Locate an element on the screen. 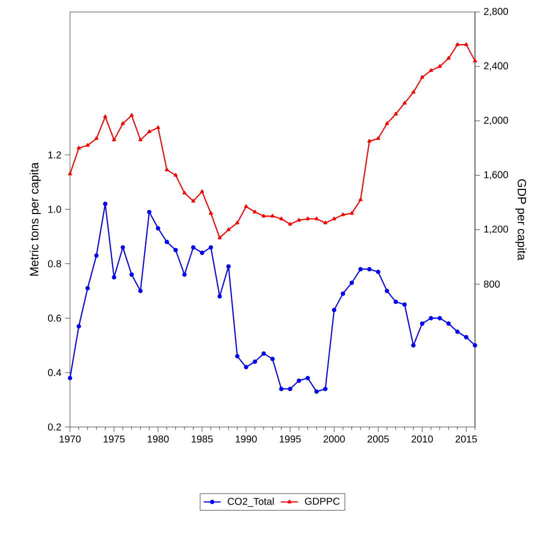  x-tick-label: 1990 is located at coordinates (246, 439).